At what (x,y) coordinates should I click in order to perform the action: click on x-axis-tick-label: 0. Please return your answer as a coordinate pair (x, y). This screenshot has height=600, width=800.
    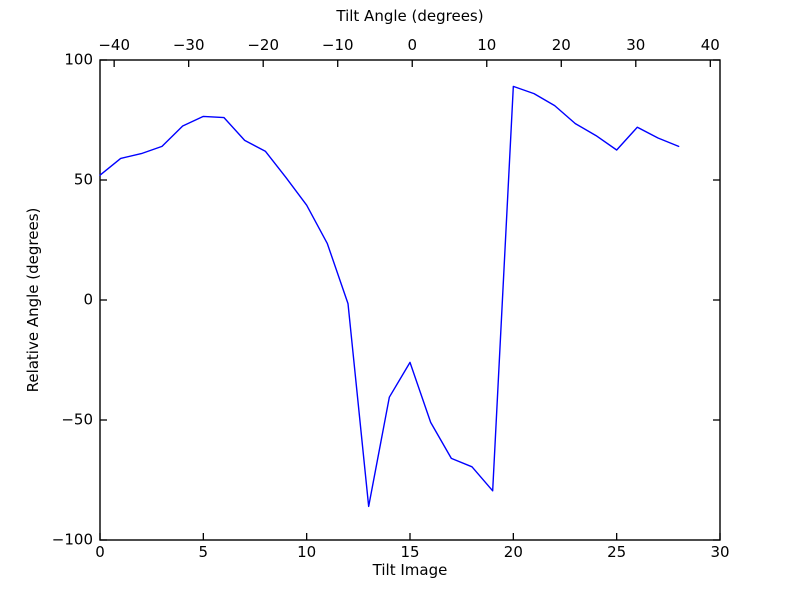
    Looking at the image, I should click on (100, 552).